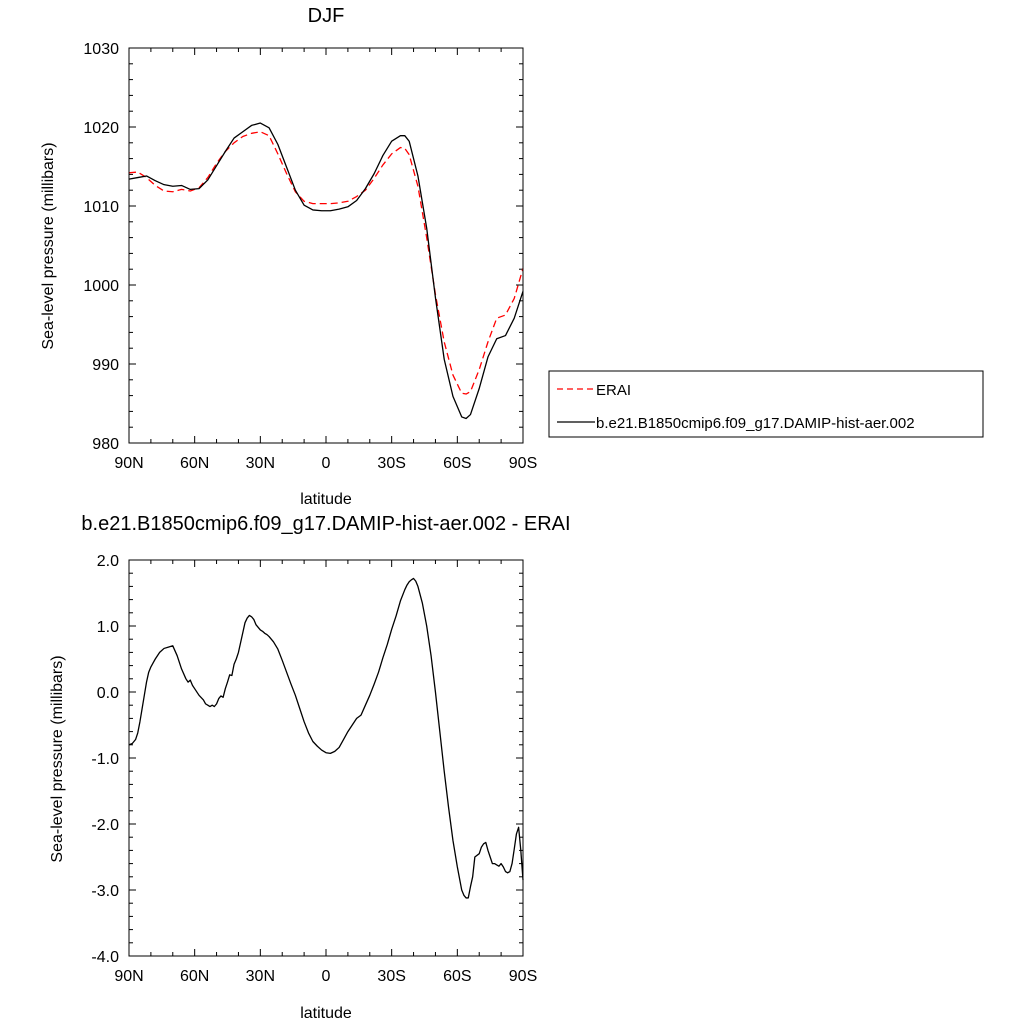  What do you see at coordinates (326, 263) in the screenshot?
I see `series-line-top-erai` at bounding box center [326, 263].